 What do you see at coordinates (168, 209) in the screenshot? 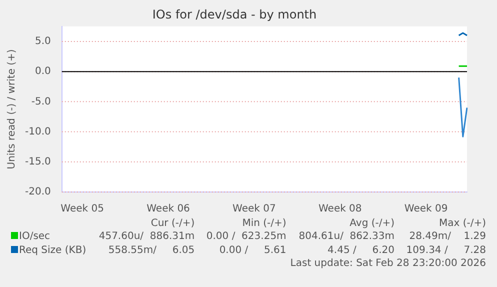
I see `x-tick-label: Week 06` at bounding box center [168, 209].